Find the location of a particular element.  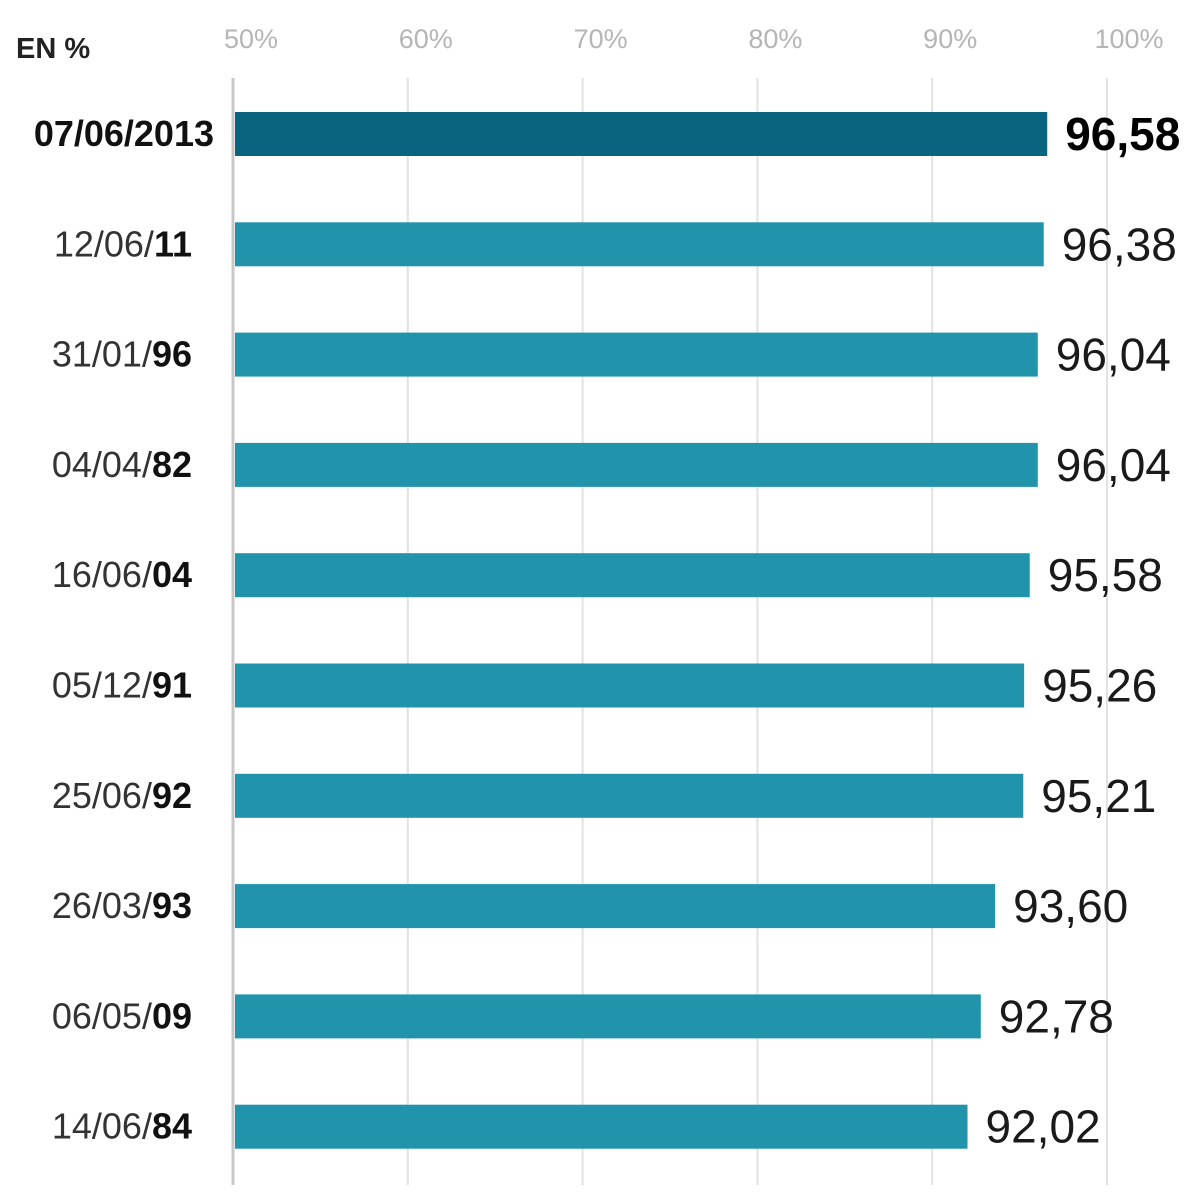

value-label: 95,58 is located at coordinates (1105, 575).